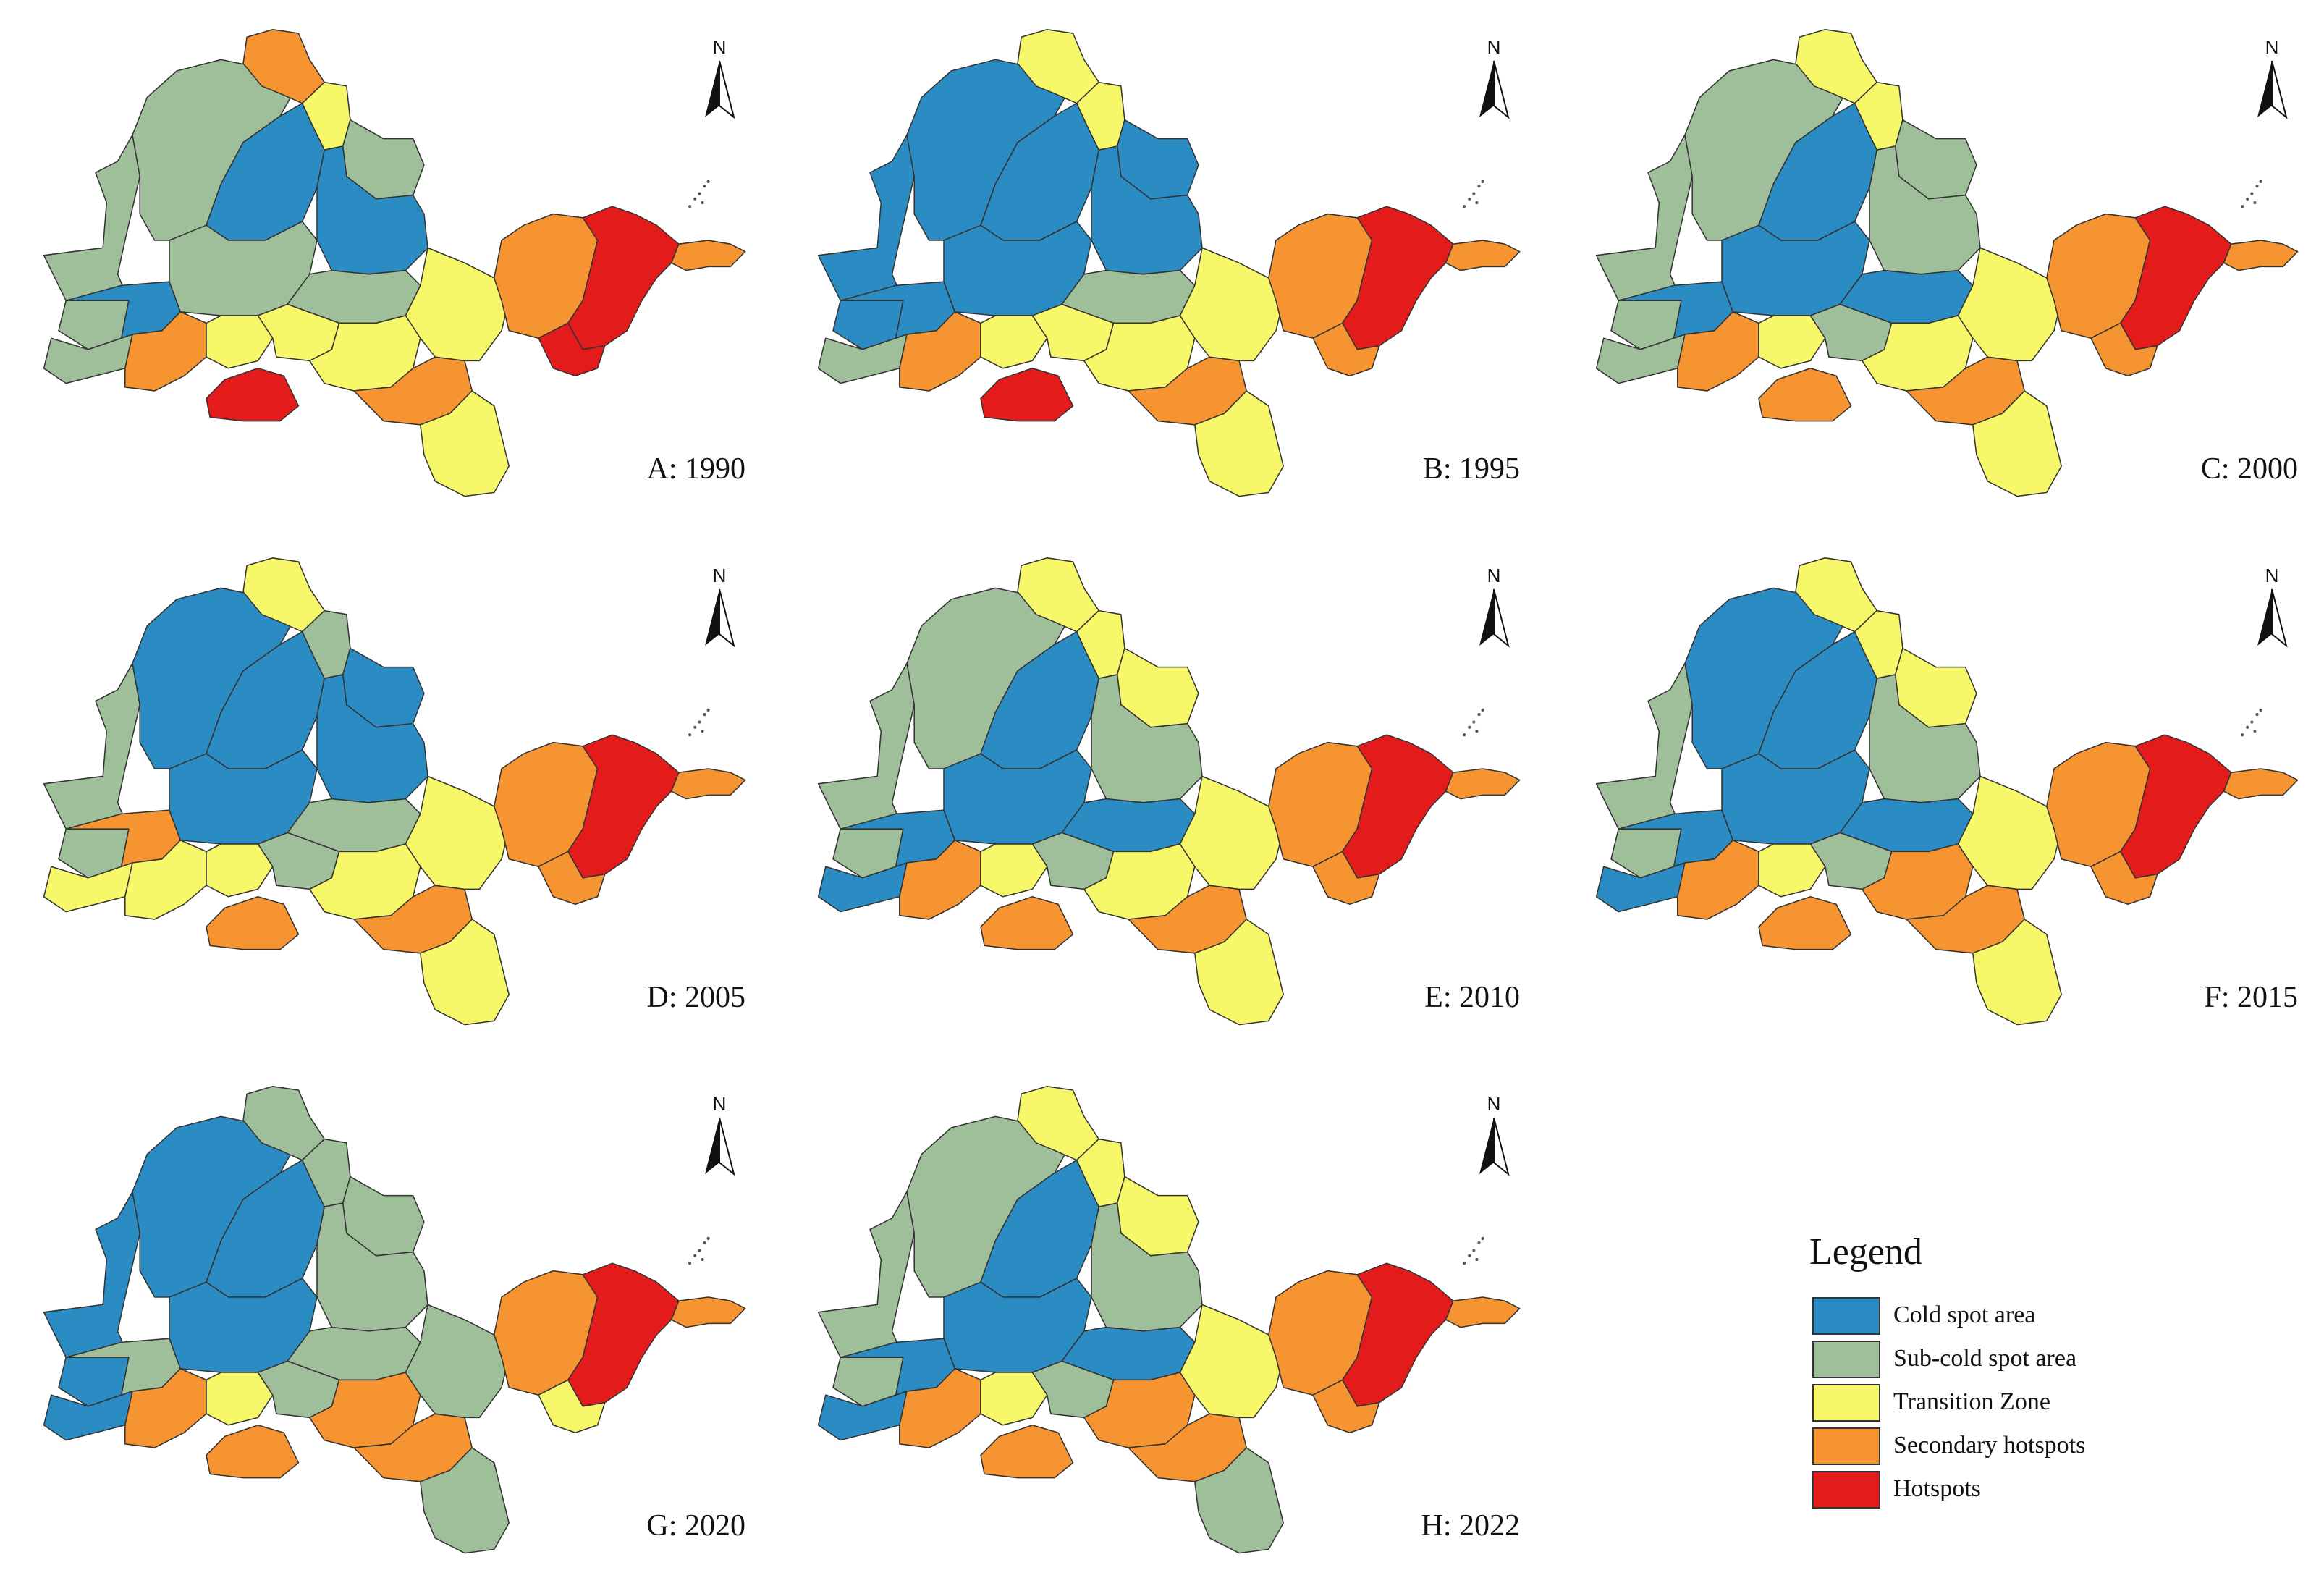  I want to click on legend-swatch-hot, so click(1846, 1490).